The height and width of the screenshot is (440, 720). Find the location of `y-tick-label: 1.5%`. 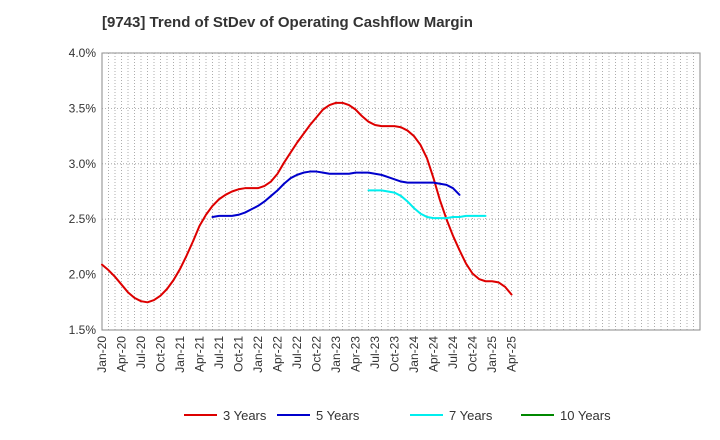

y-tick-label: 1.5% is located at coordinates (83, 330).